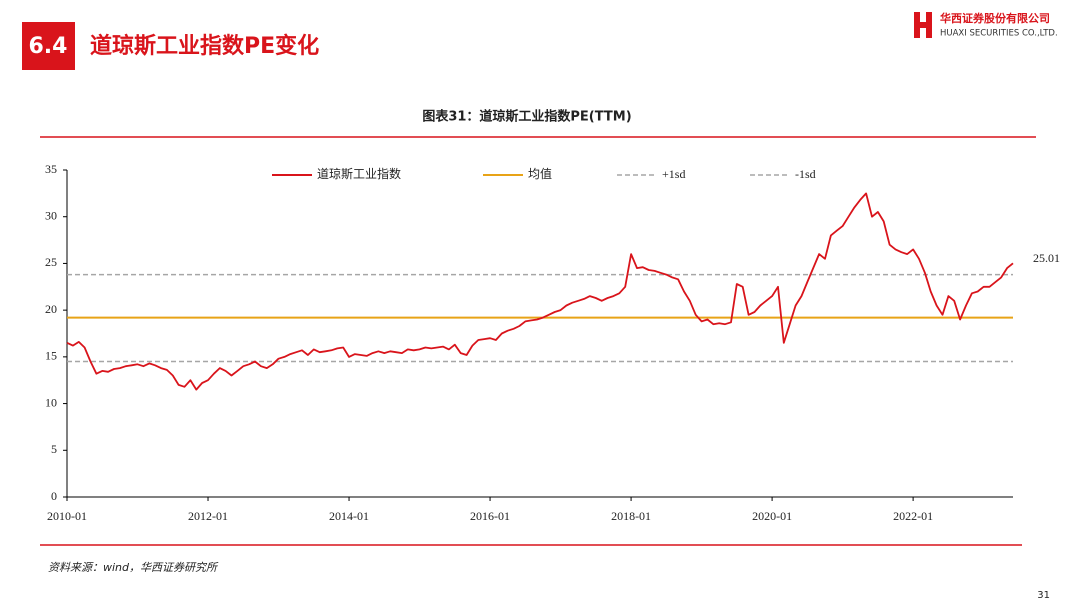 This screenshot has width=1080, height=610. I want to click on source: 资料来源：wind，华西证券研究所, so click(133, 567).